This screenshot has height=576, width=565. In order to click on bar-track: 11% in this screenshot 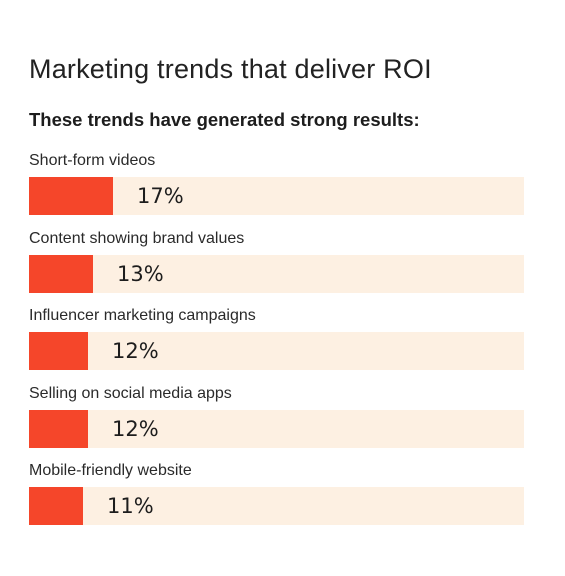, I will do `click(276, 506)`.